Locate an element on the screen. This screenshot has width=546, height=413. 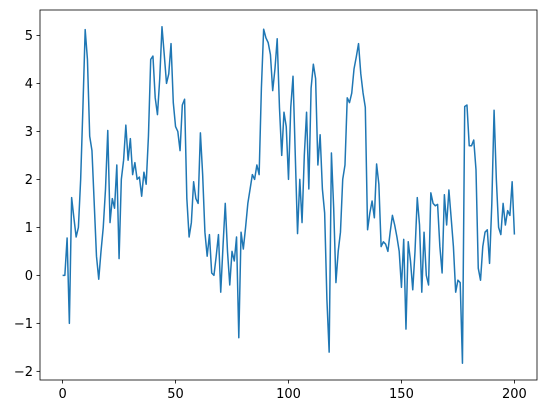
x-tick-label: 0 is located at coordinates (62, 394).